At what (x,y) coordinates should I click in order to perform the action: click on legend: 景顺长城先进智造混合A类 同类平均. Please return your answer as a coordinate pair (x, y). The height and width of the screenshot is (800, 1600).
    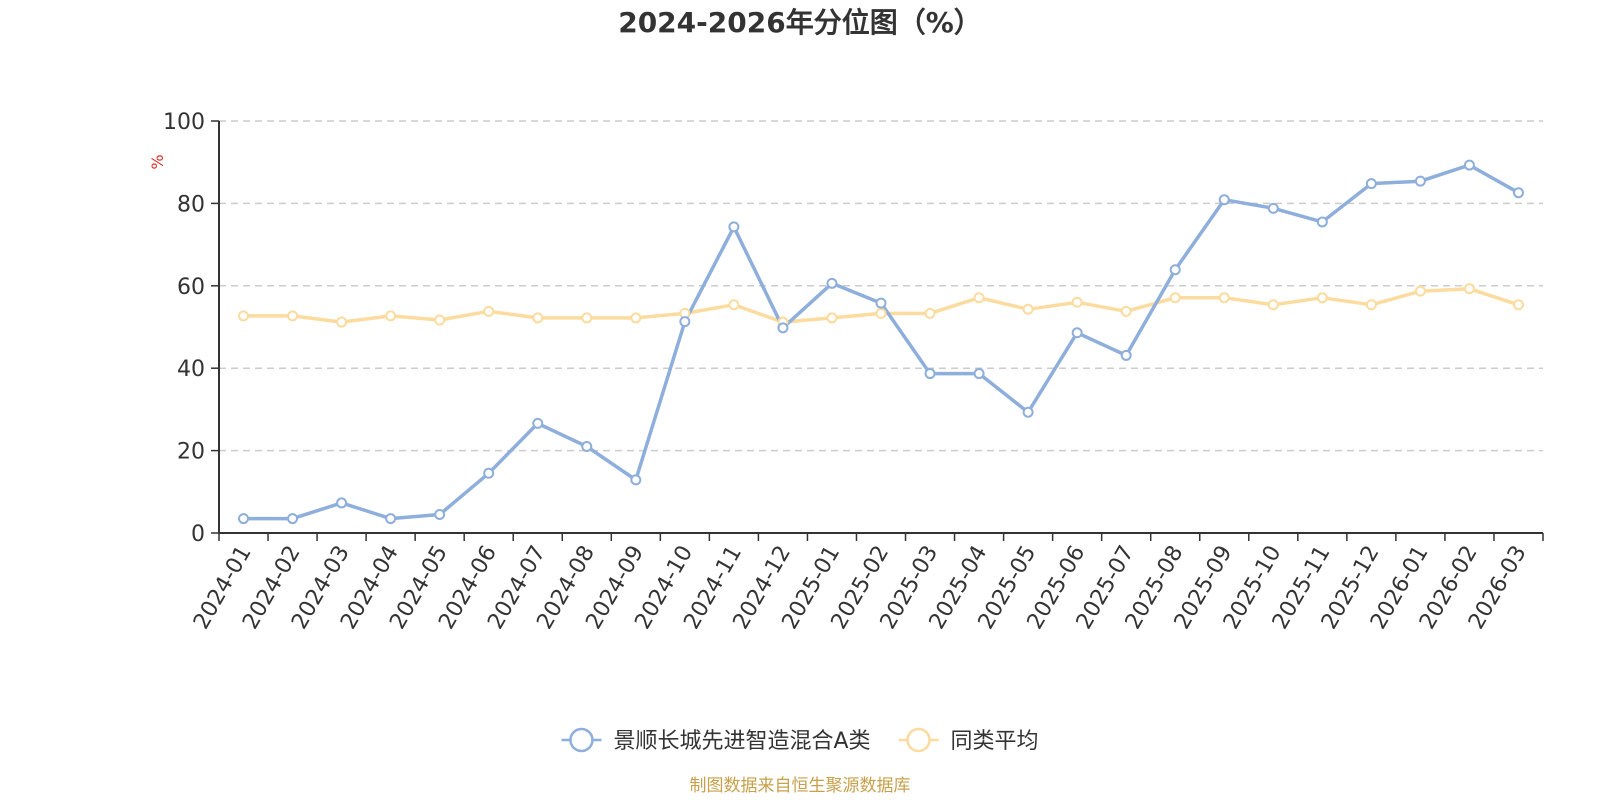
    Looking at the image, I should click on (800, 740).